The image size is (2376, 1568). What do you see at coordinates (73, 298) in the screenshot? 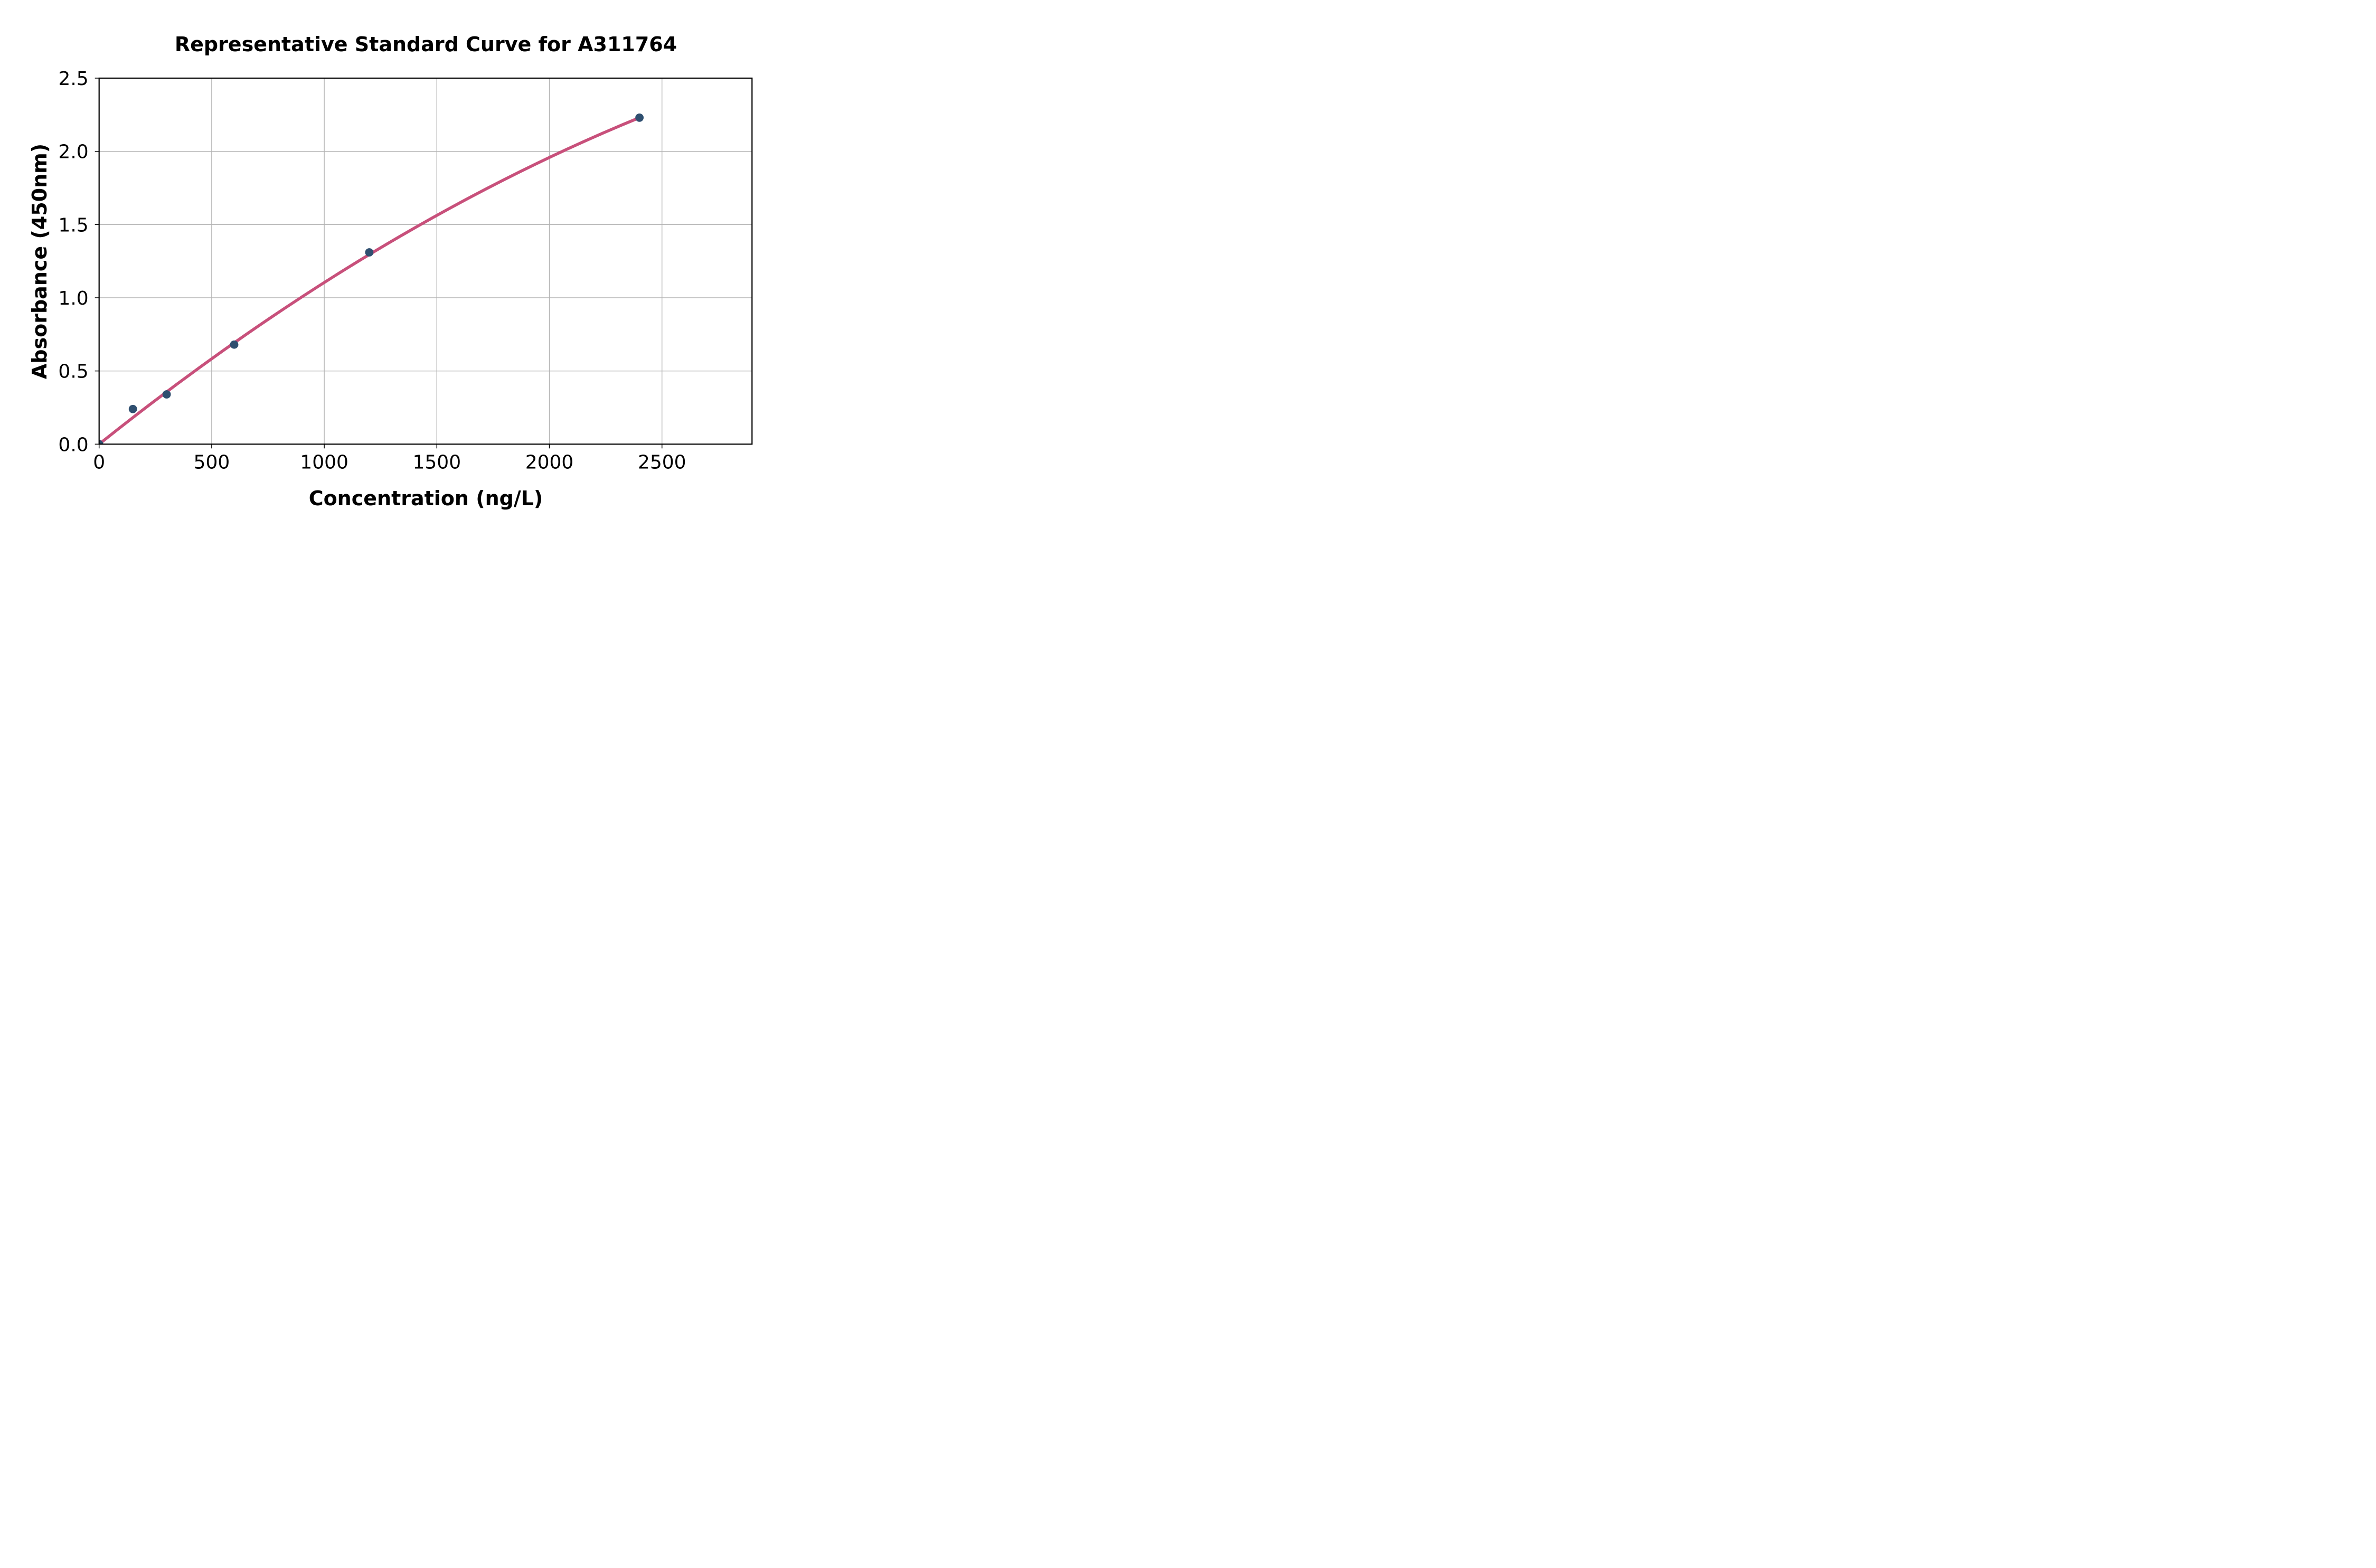
I see `y-tick-label: 1.0` at bounding box center [73, 298].